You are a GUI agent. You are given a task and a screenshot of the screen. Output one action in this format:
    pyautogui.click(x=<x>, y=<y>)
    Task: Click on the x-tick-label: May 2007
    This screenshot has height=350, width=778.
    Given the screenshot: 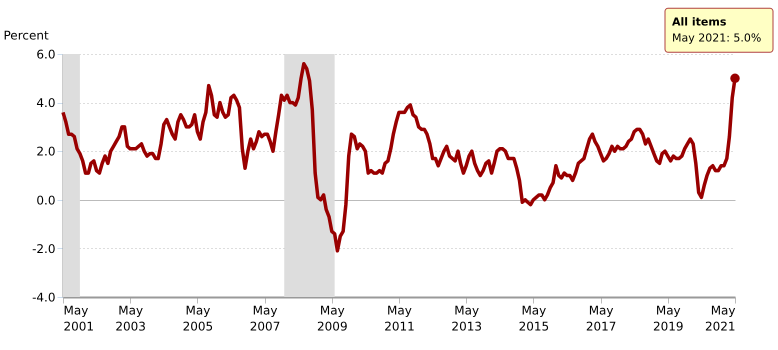 What is the action you would take?
    pyautogui.click(x=265, y=319)
    